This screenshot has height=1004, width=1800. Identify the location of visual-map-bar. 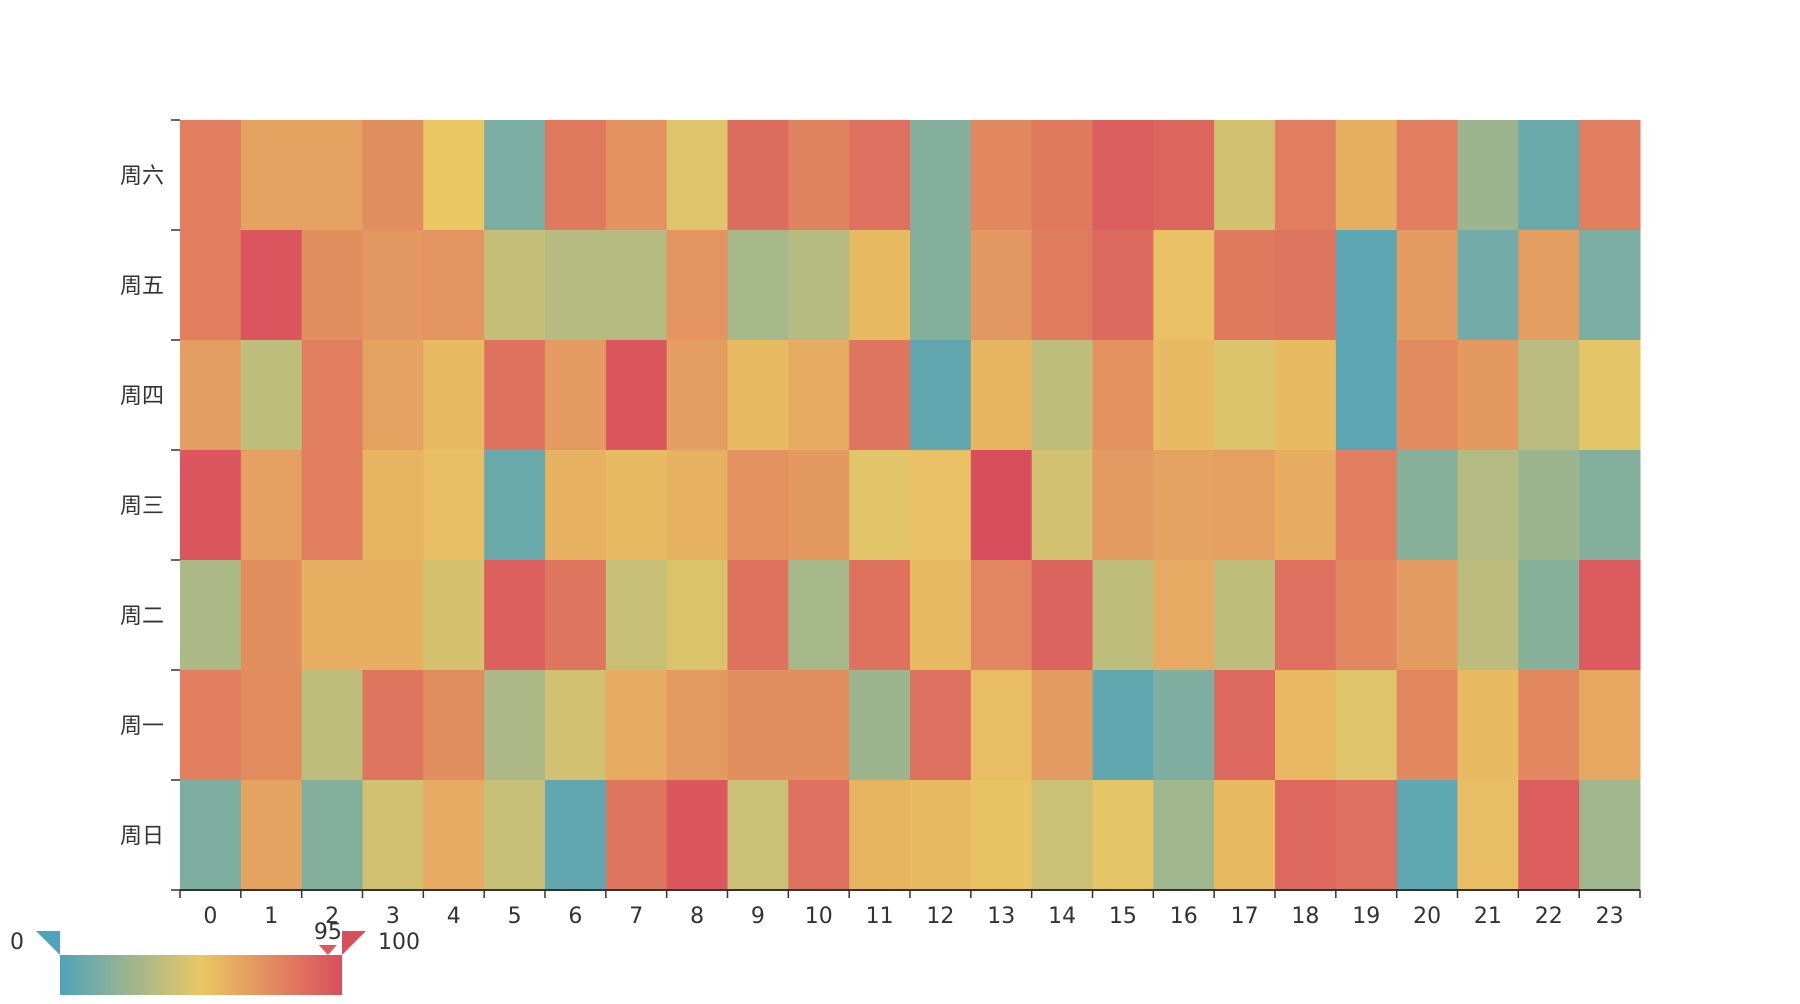
(201, 975).